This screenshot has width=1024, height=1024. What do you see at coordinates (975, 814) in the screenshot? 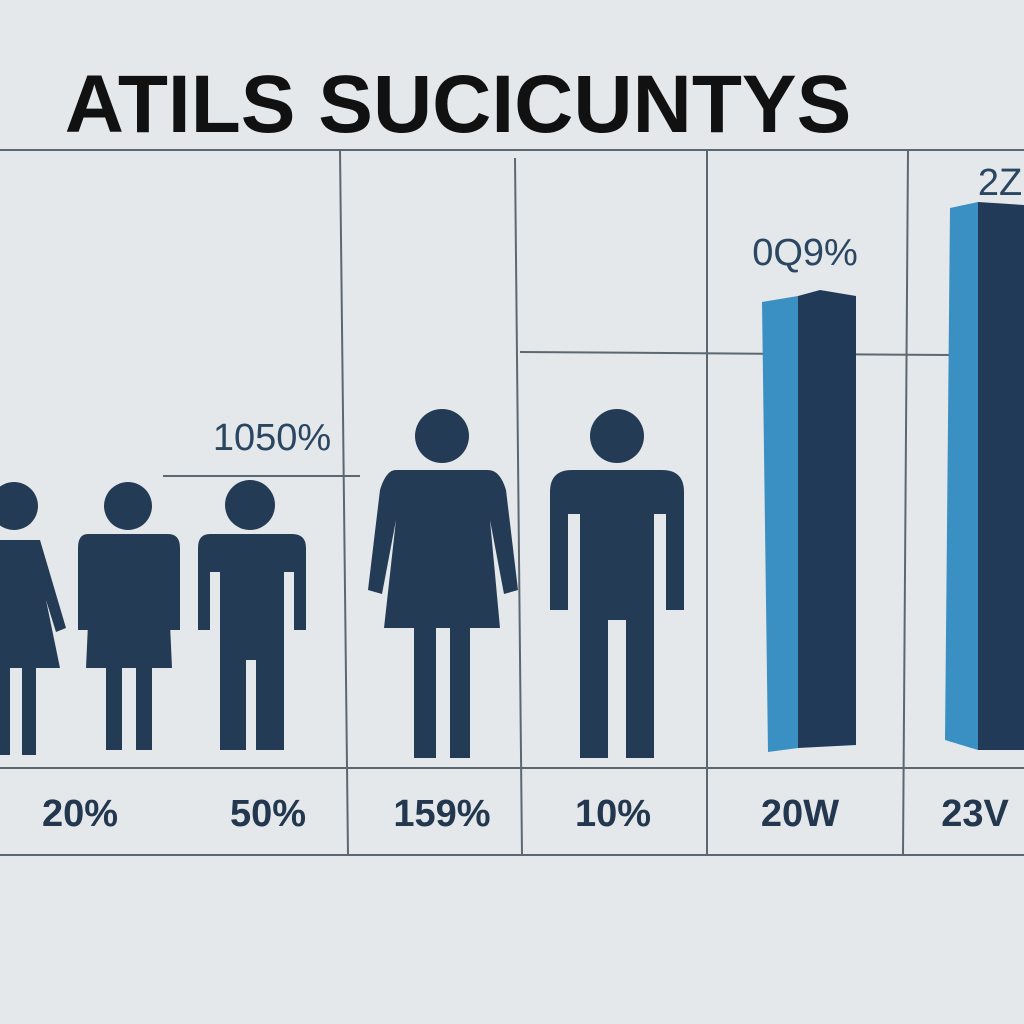
I see `label: 23V` at bounding box center [975, 814].